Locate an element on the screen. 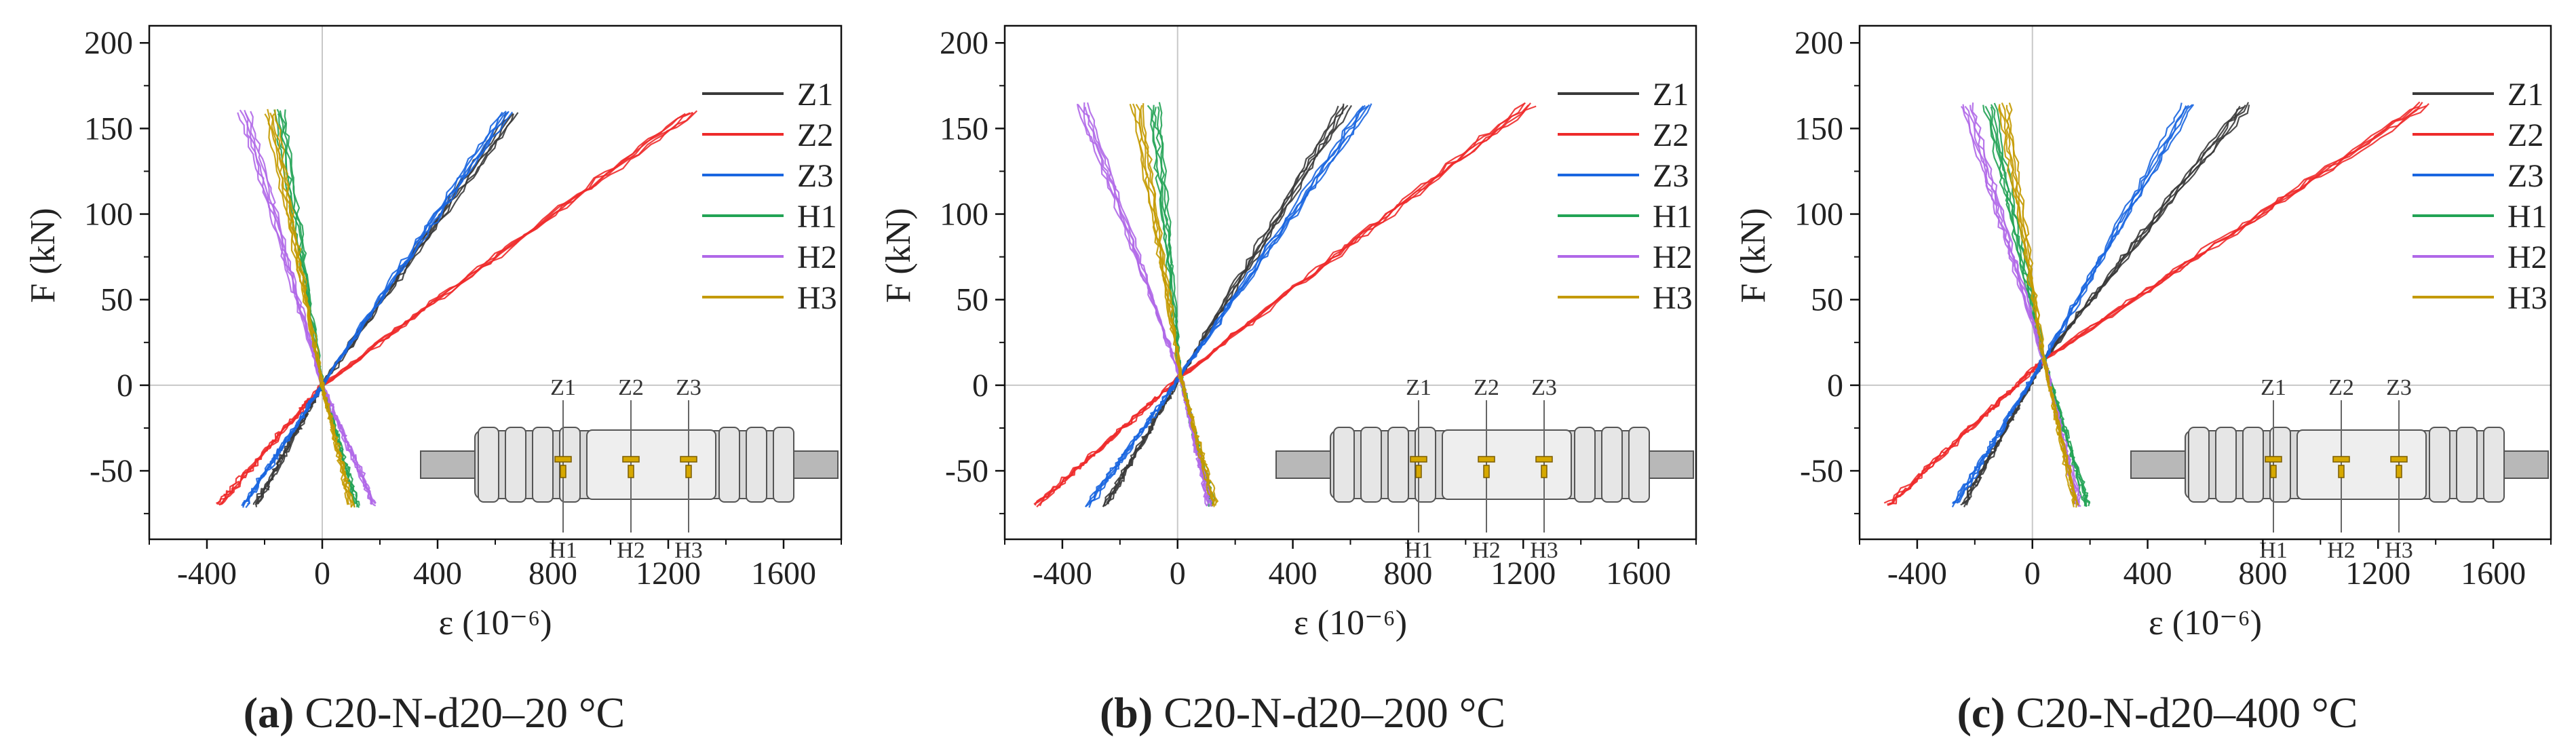  caption-text: C20-N-d20–20 °C is located at coordinates (459, 713).